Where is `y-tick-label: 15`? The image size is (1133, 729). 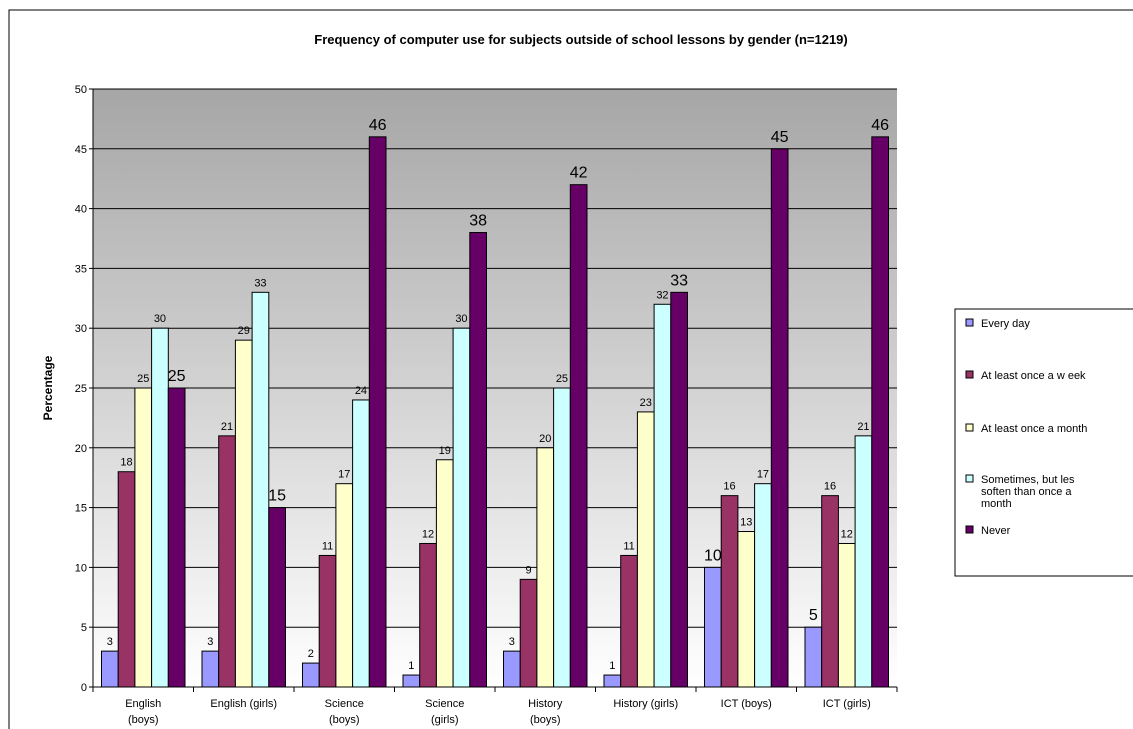 y-tick-label: 15 is located at coordinates (81, 509).